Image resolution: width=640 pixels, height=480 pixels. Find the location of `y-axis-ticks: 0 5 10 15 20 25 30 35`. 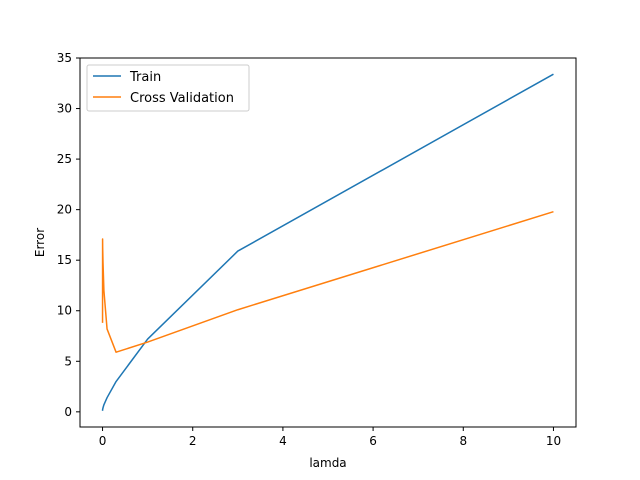

y-axis-ticks: 0 5 10 15 20 25 30 35 is located at coordinates (68, 235).